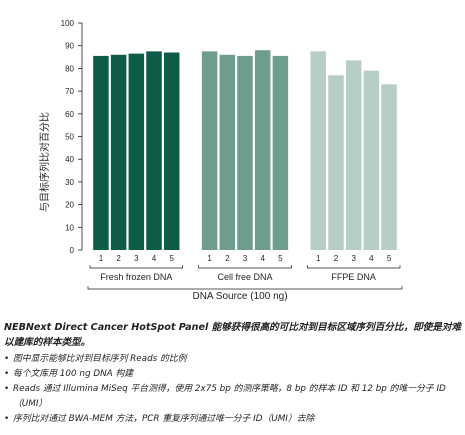  Describe the element at coordinates (72, 250) in the screenshot. I see `y-tick-label: 0` at that location.